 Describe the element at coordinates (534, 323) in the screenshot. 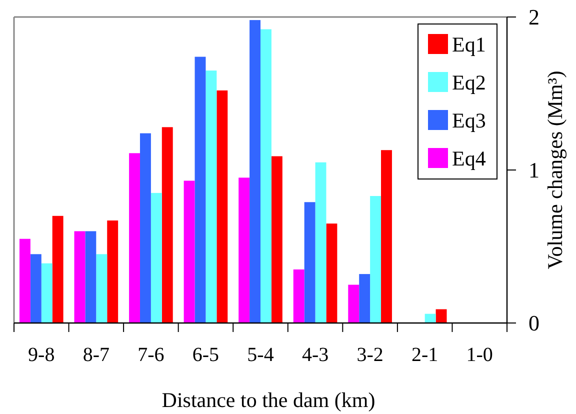

I see `y-tick-label: 0` at that location.